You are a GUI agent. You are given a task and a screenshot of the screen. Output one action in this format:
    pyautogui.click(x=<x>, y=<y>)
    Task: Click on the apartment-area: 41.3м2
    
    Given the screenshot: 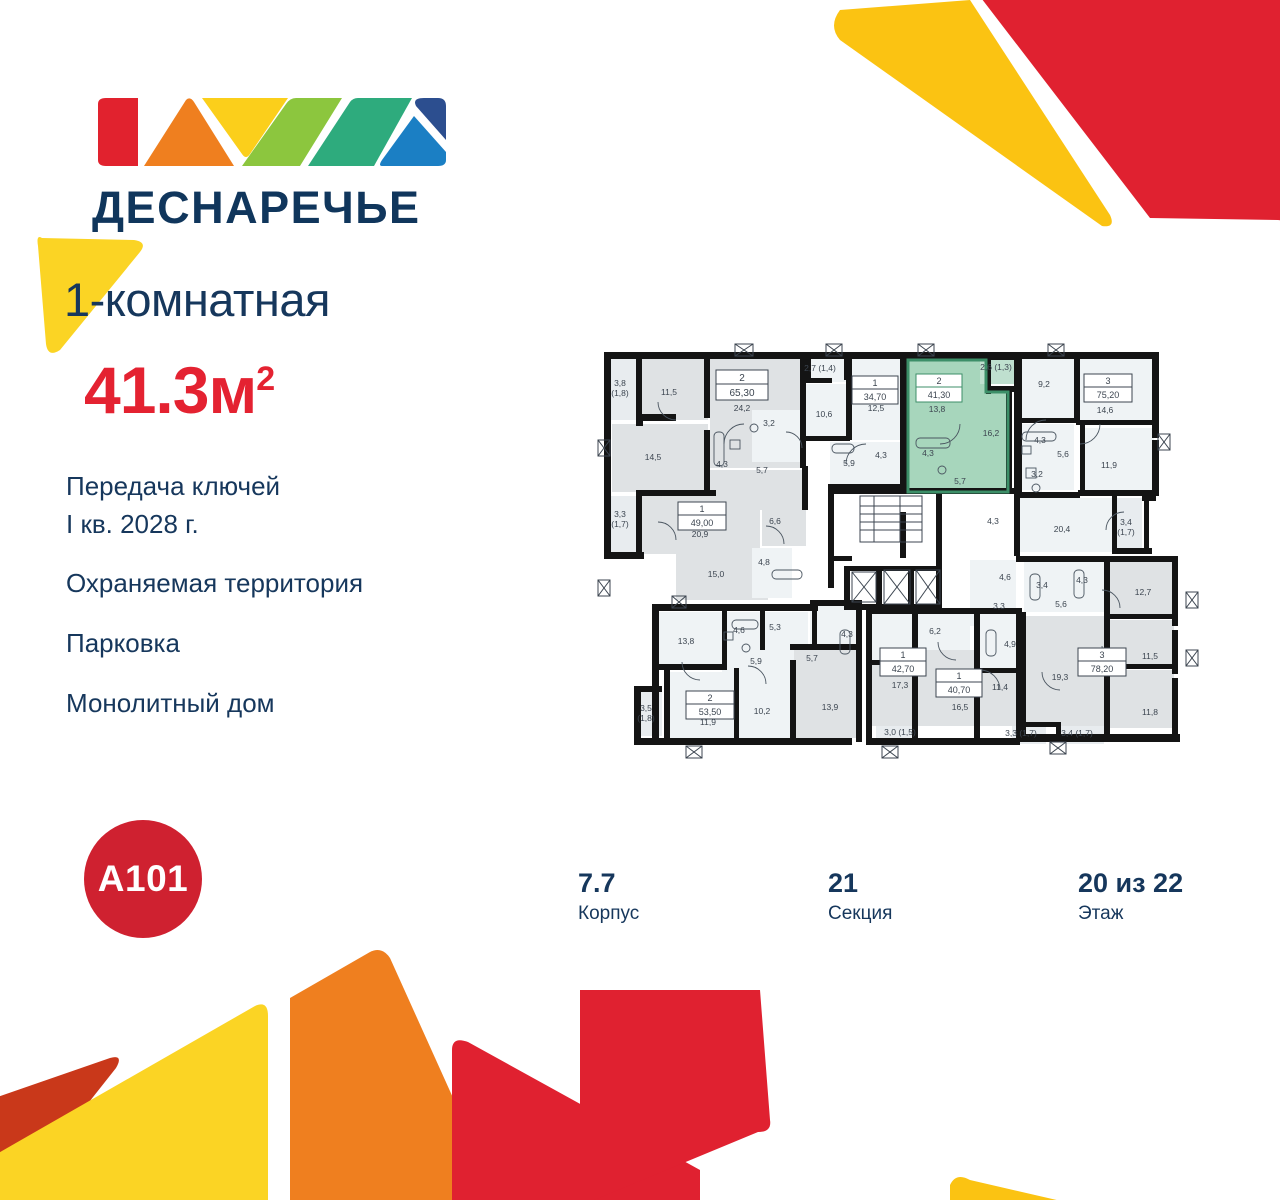 What is the action you would take?
    pyautogui.click(x=179, y=390)
    